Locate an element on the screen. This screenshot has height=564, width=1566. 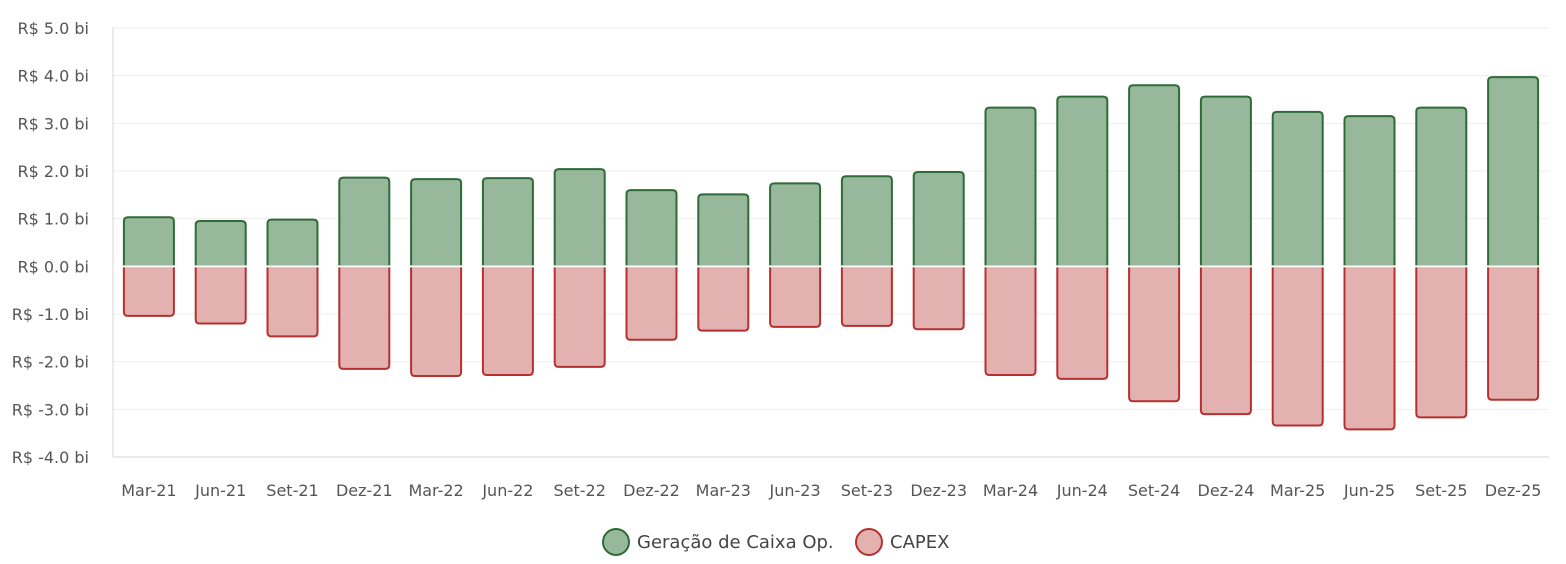
legend-label-capex: CAPEX is located at coordinates (919, 542).